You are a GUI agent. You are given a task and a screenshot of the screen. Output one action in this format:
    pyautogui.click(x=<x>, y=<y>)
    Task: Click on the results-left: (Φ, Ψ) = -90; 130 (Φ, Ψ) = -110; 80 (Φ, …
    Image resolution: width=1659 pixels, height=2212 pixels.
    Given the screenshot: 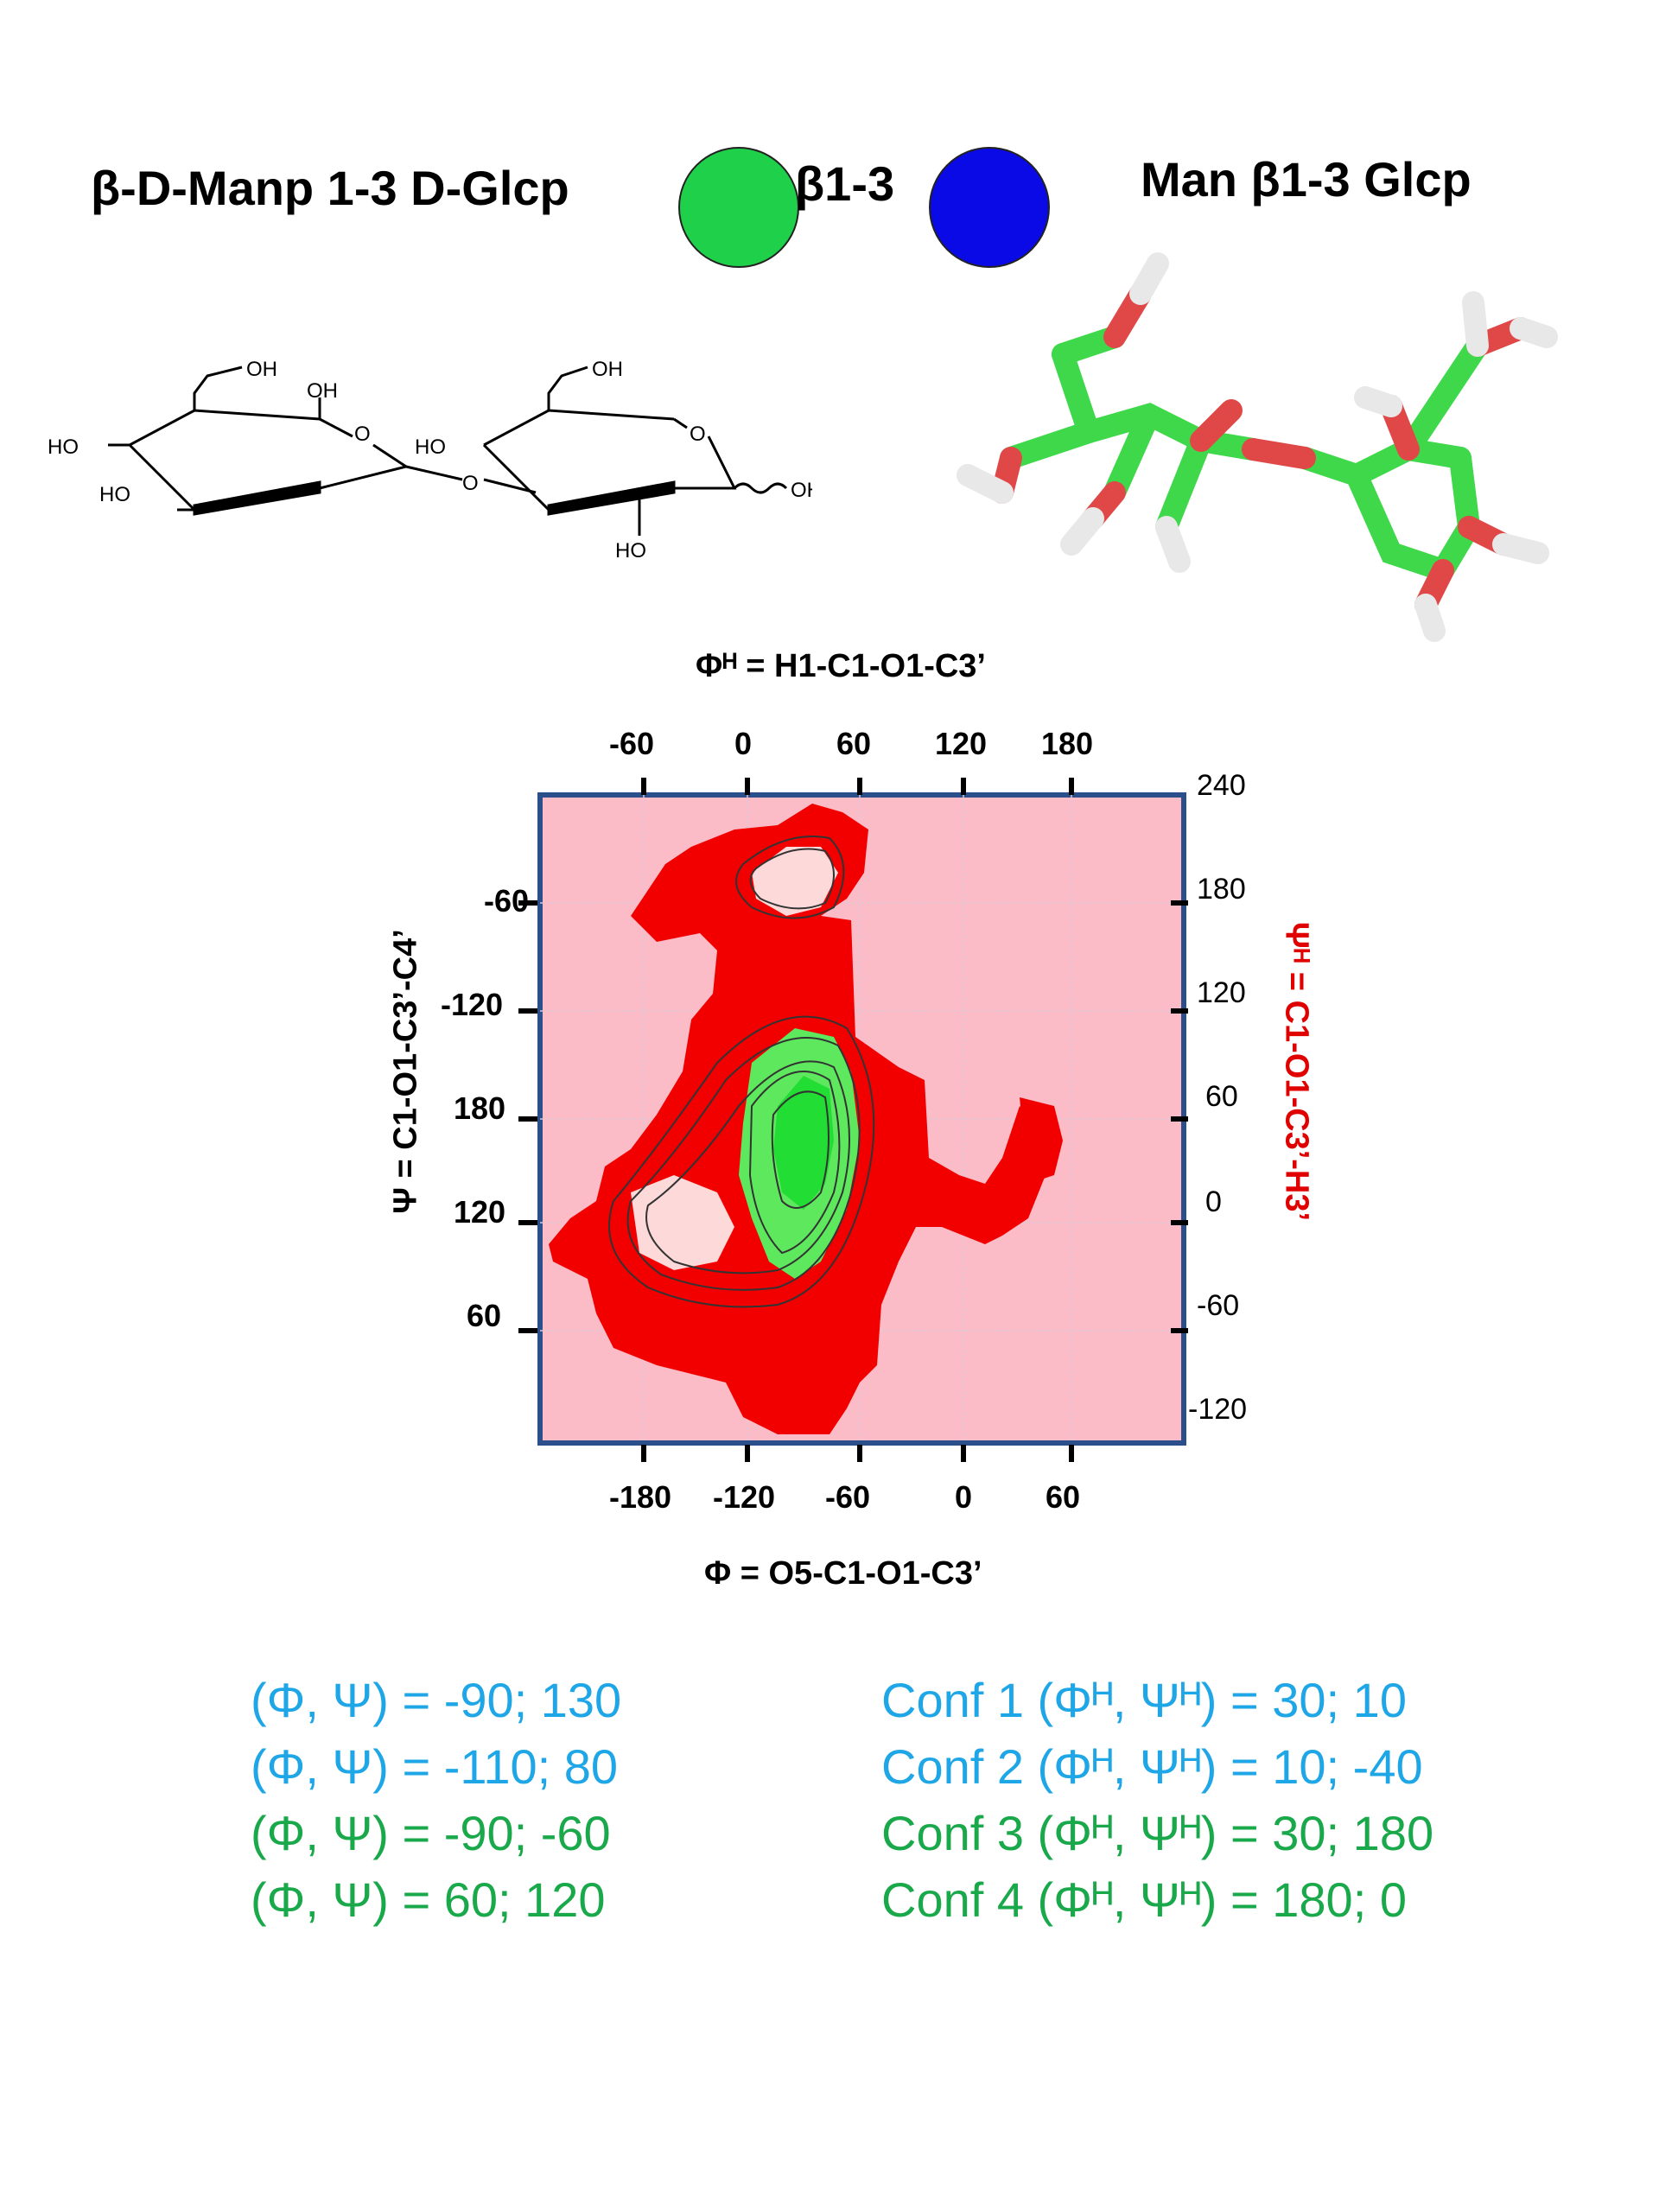 What is the action you would take?
    pyautogui.click(x=436, y=1800)
    